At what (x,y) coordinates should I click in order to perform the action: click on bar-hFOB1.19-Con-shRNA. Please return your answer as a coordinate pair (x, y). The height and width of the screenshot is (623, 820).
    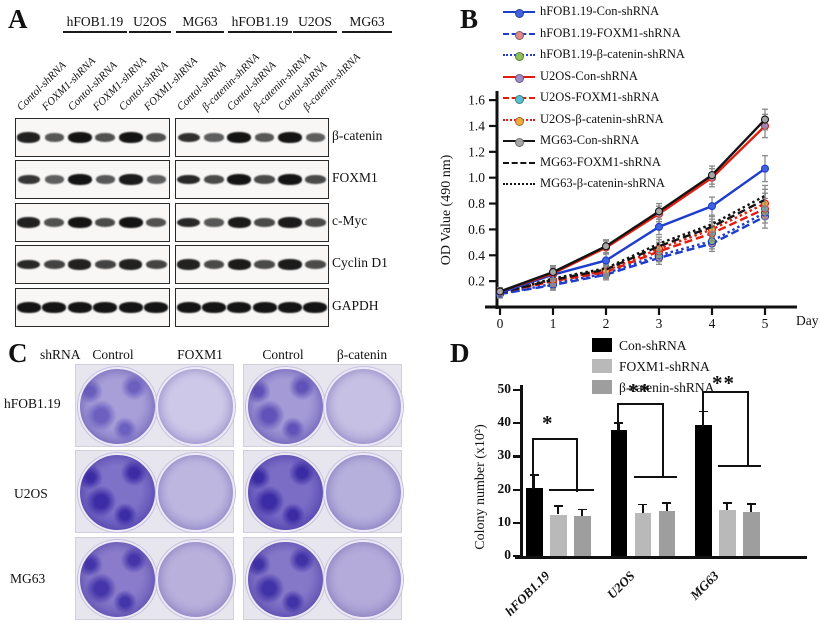
    Looking at the image, I should click on (534, 521).